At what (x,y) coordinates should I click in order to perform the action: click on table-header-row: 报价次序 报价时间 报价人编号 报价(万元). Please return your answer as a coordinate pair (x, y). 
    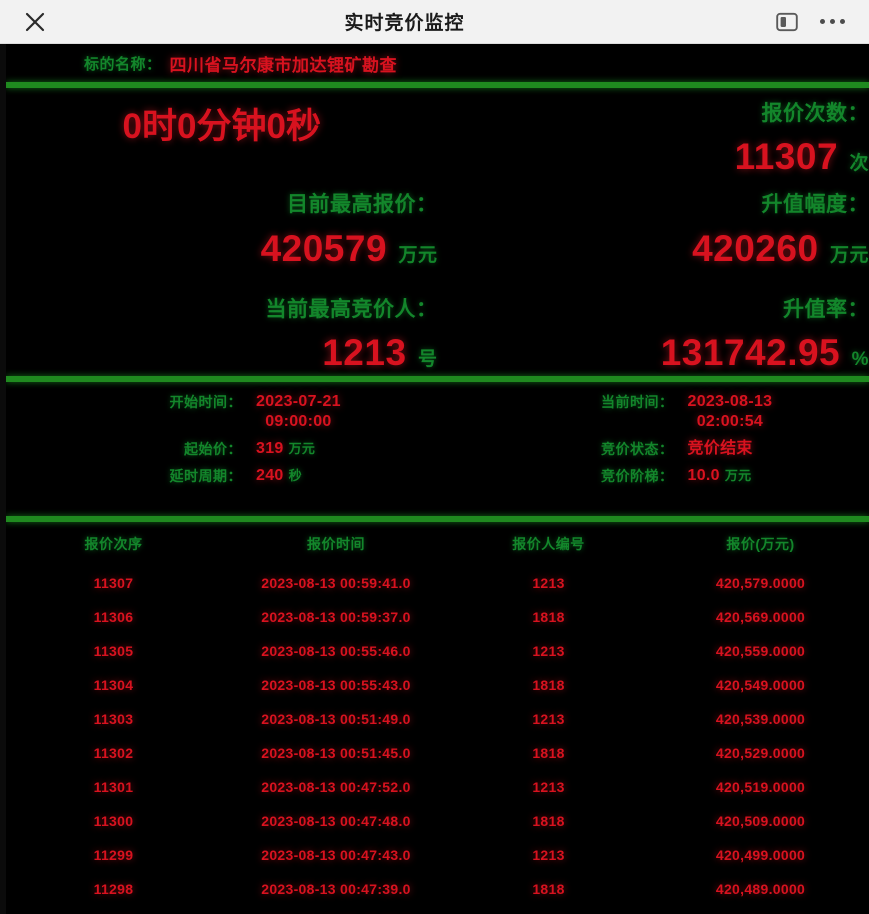
    Looking at the image, I should click on (437, 547).